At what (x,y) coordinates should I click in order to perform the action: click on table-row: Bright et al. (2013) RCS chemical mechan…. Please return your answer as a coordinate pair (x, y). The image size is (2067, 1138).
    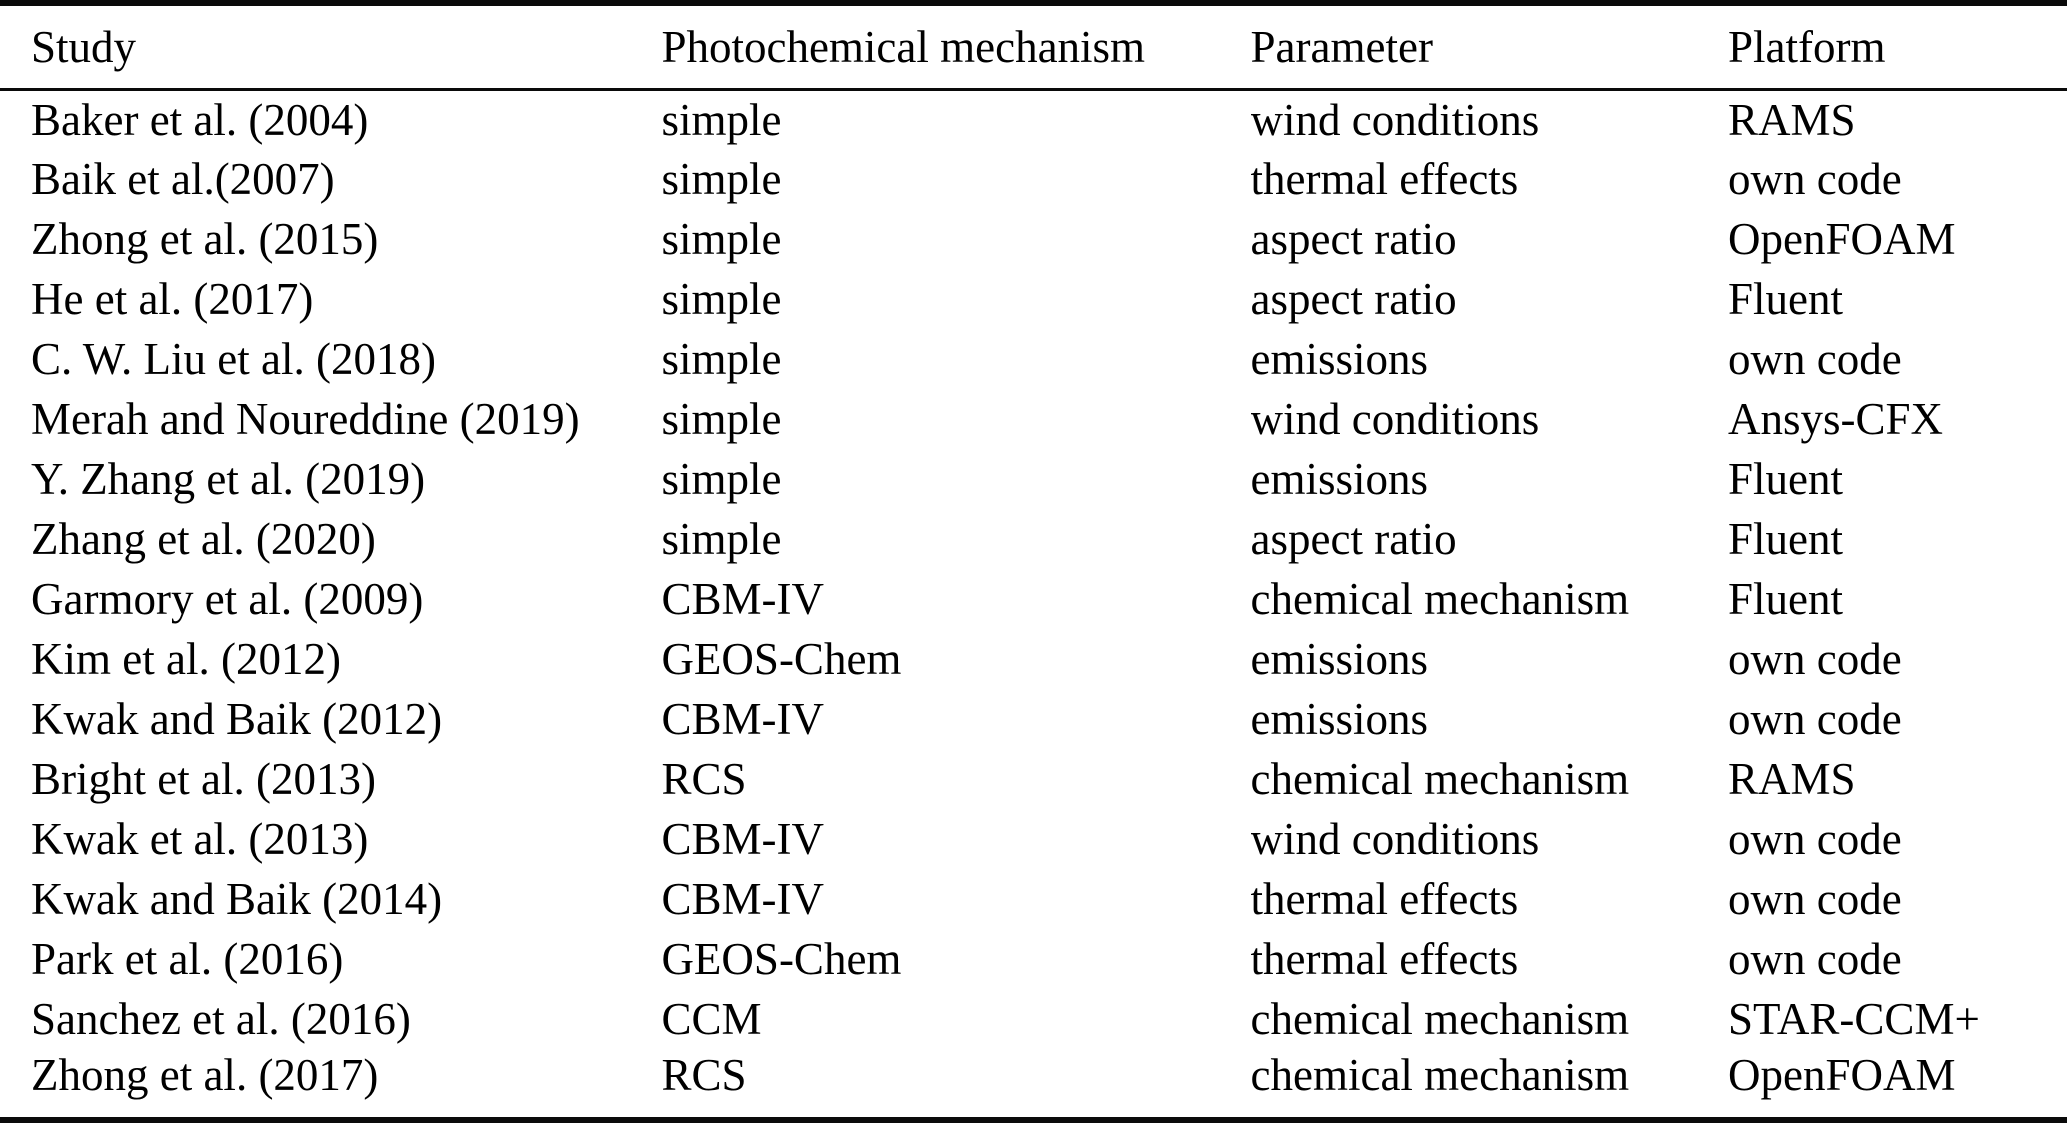
    Looking at the image, I should click on (1033, 779).